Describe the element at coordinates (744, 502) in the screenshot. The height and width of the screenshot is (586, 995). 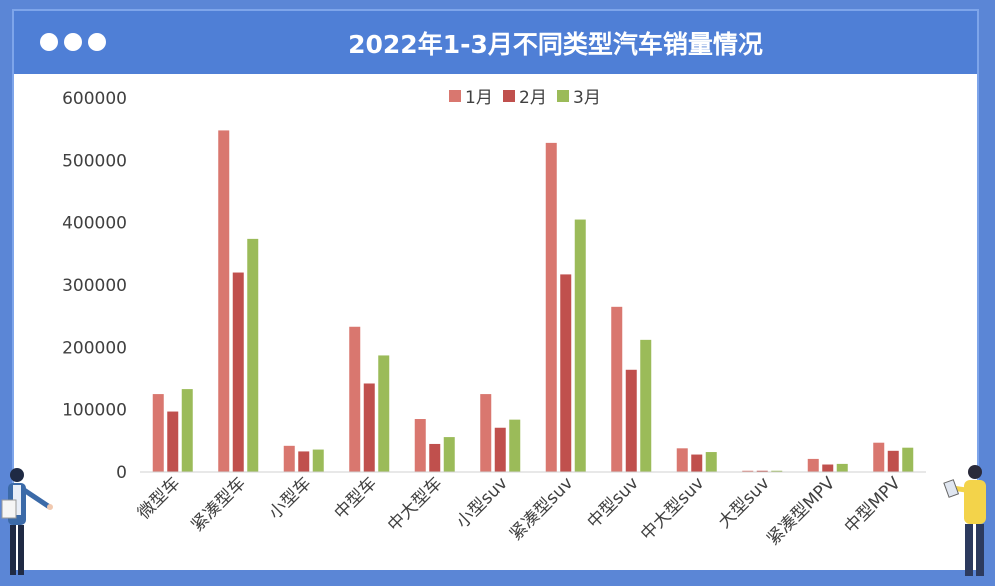
I see `x-tick-label: 大型suv` at that location.